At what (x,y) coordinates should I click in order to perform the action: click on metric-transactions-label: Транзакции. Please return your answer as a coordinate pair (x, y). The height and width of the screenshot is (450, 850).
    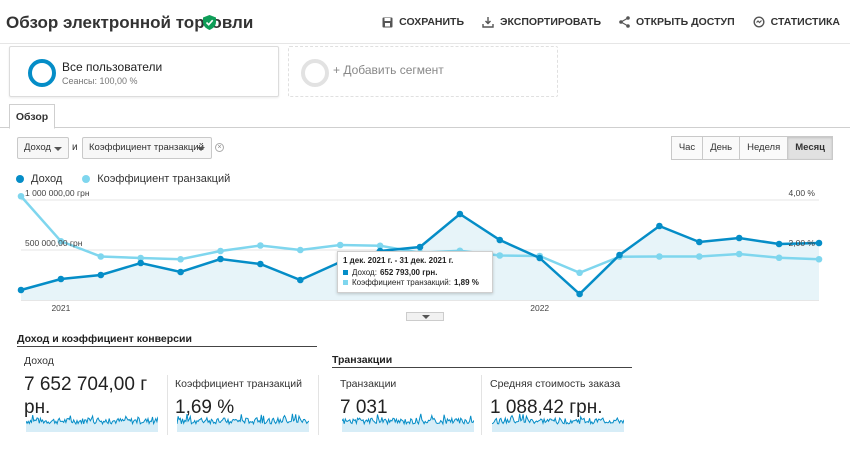
    Looking at the image, I should click on (368, 384).